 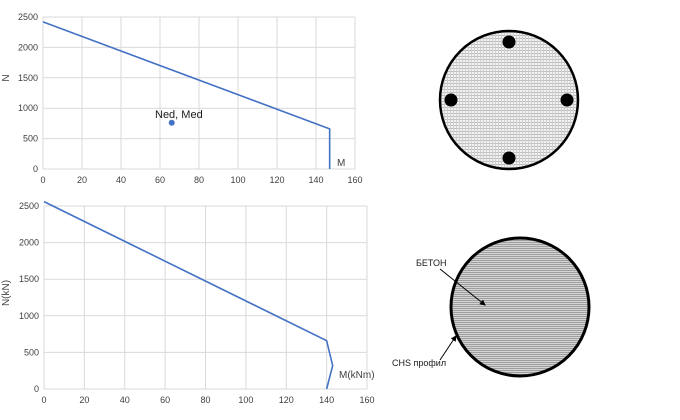 I want to click on chart-bottom-xtick-120: 120, so click(x=286, y=400).